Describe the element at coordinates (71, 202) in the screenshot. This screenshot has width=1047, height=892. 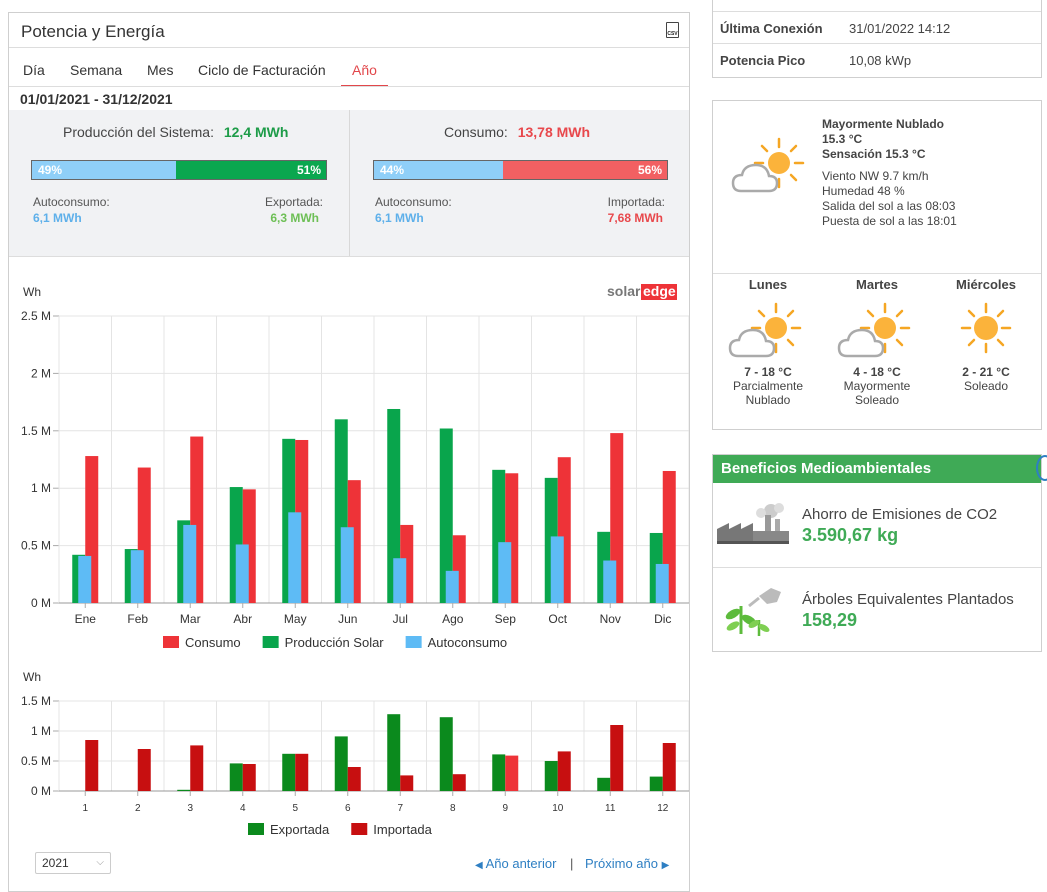
I see `production-self-label: Autoconsumo:` at that location.